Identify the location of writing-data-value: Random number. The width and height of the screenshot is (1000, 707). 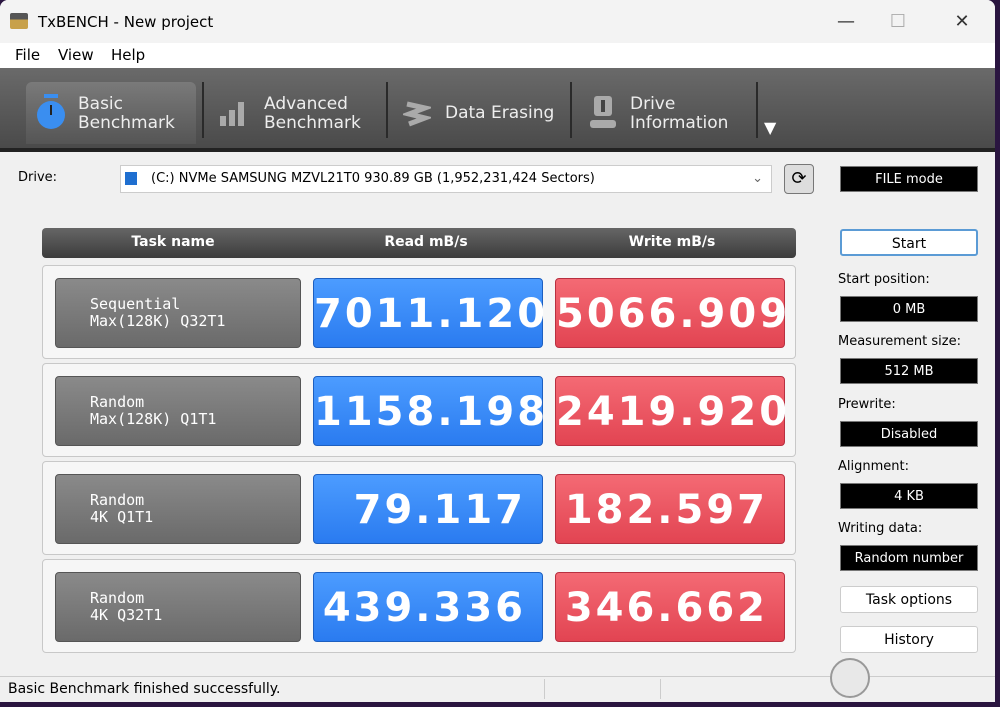
(909, 558).